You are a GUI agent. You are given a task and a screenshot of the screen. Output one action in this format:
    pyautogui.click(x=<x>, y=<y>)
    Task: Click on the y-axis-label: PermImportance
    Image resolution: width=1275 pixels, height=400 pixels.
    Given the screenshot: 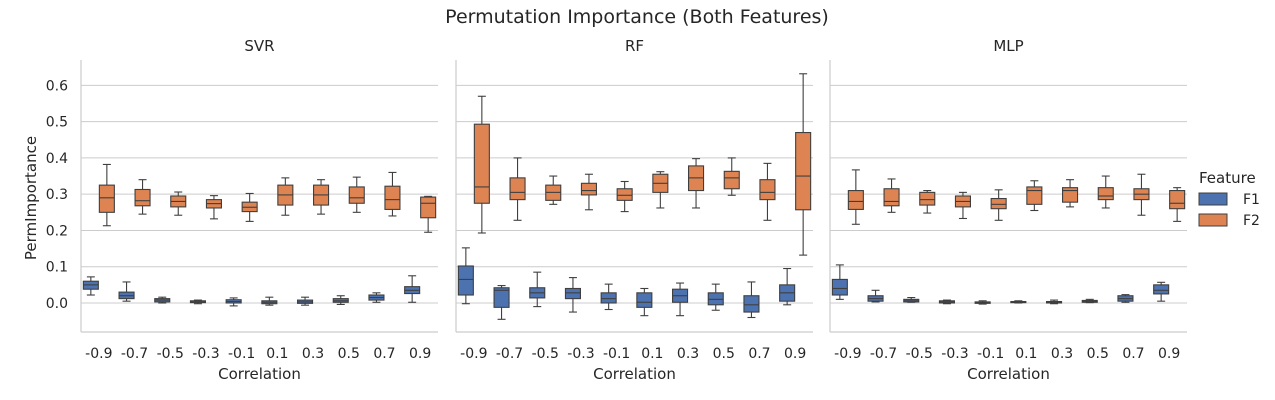 What is the action you would take?
    pyautogui.click(x=31, y=198)
    